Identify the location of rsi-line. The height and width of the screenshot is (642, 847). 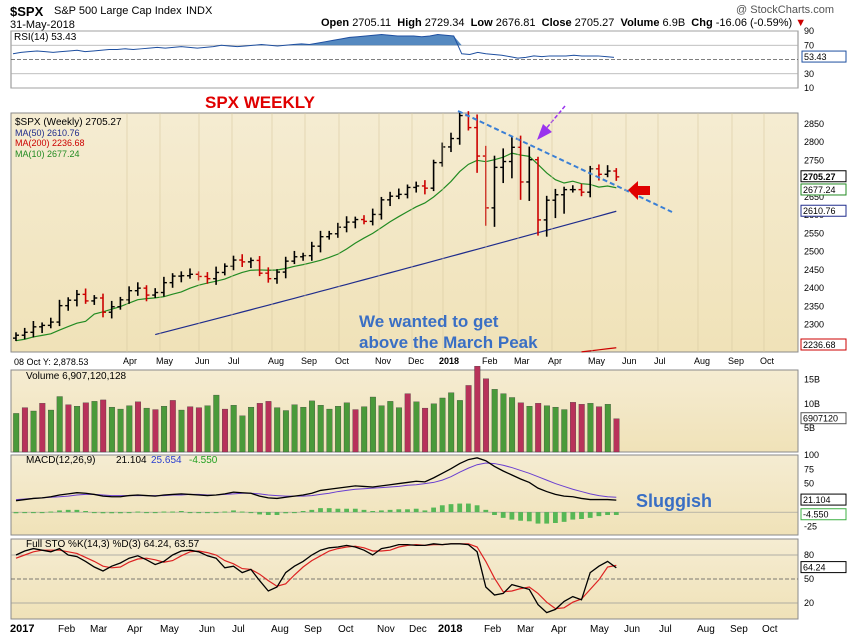
(313, 46).